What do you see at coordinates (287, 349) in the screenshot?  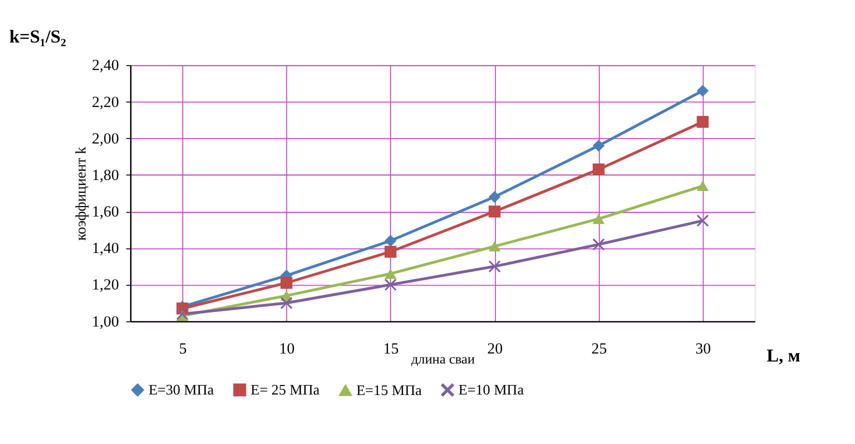 I see `x-tick-label: 10` at bounding box center [287, 349].